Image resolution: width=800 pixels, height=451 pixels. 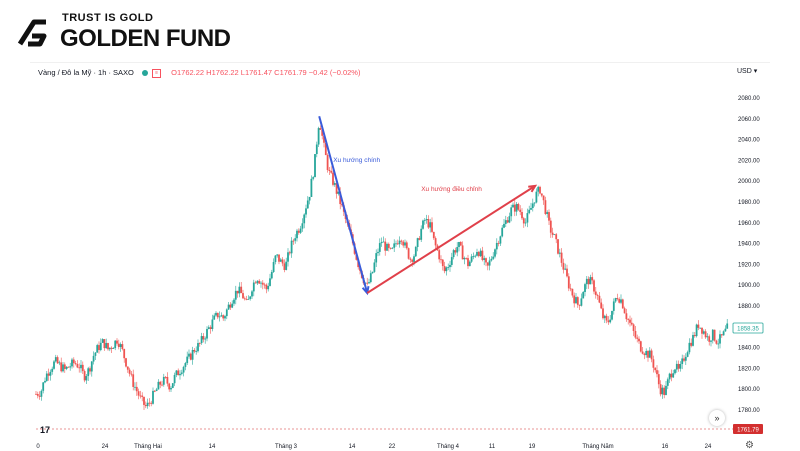 What do you see at coordinates (448, 447) in the screenshot?
I see `x-tick-label: Tháng 4` at bounding box center [448, 447].